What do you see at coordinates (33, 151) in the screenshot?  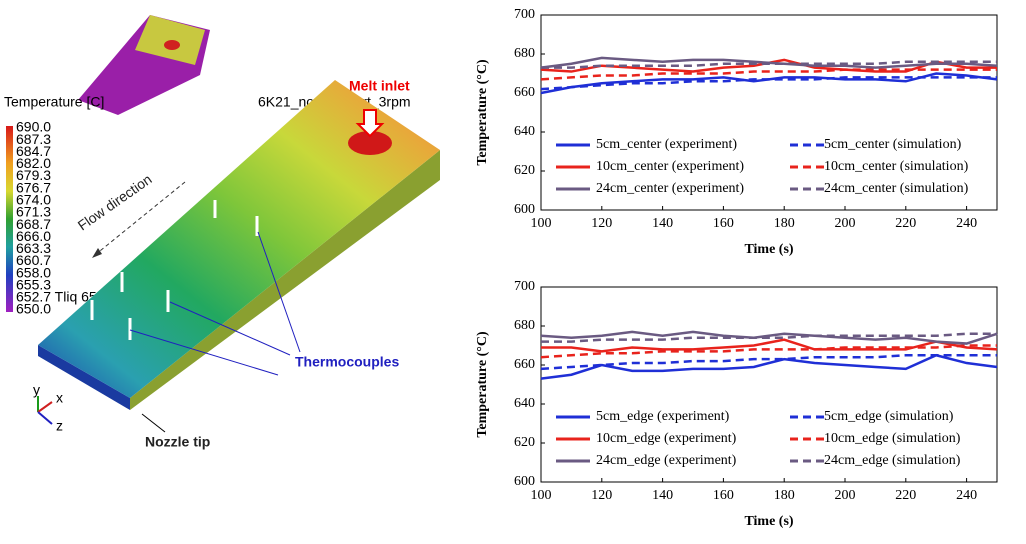 I see `colorbar-tick-label: 684.7` at bounding box center [33, 151].